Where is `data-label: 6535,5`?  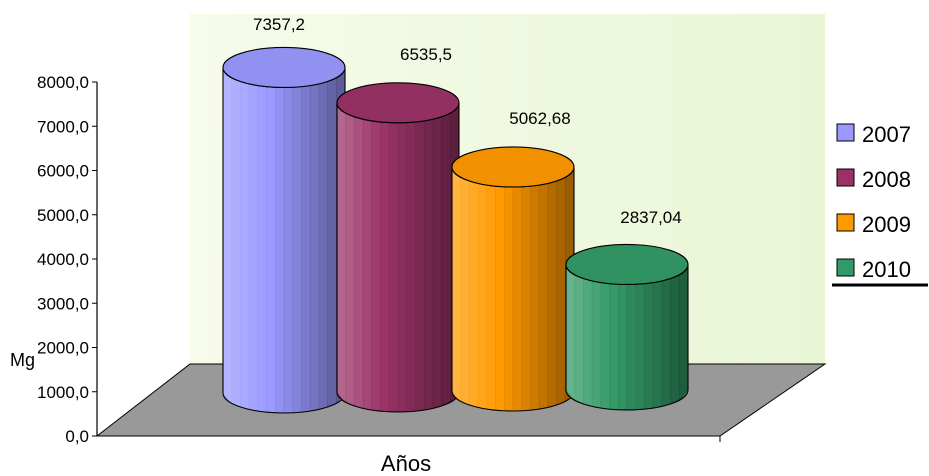
data-label: 6535,5 is located at coordinates (426, 54).